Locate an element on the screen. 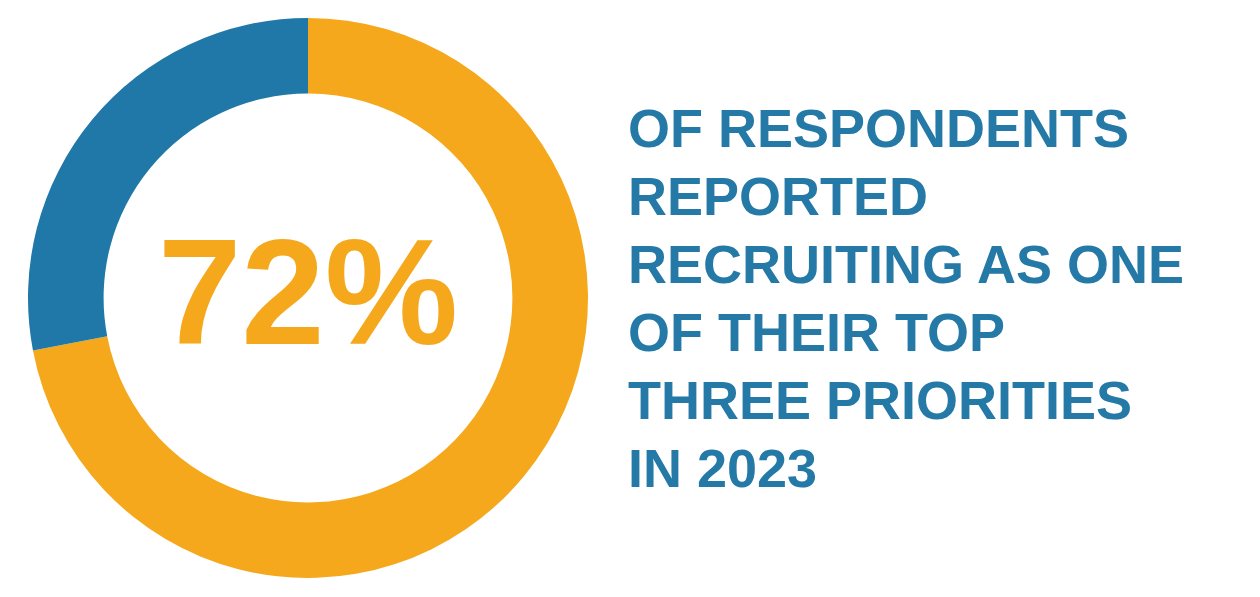  data-label: 72% is located at coordinates (308, 292).